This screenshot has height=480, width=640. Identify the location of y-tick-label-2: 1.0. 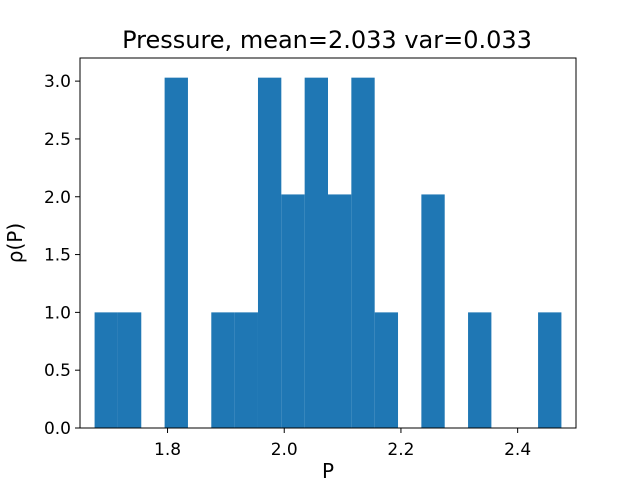
(57, 313).